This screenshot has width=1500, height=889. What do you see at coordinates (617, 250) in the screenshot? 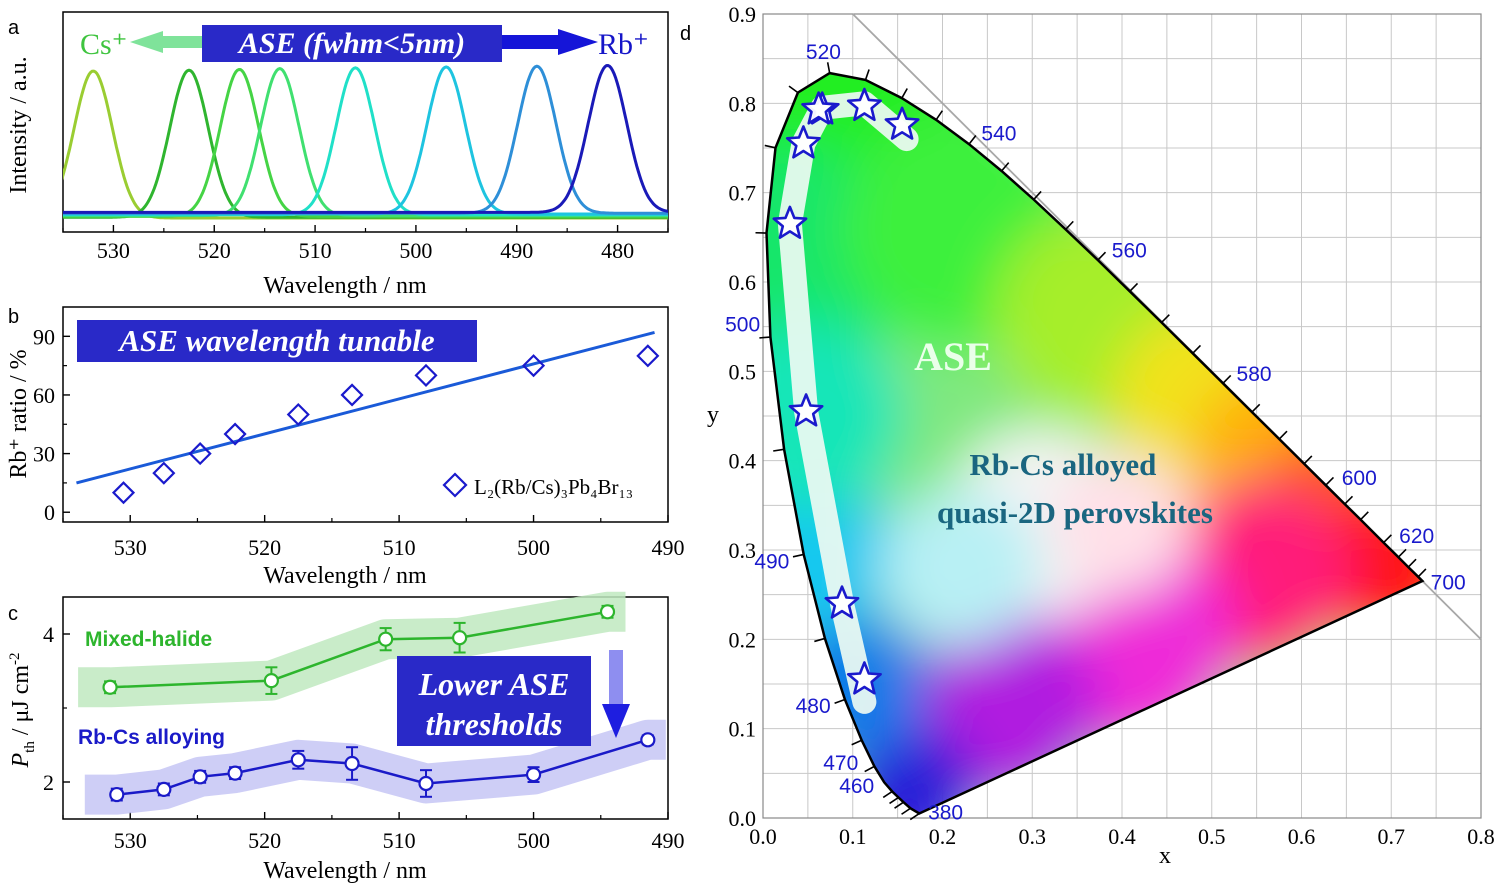
I see `panel-a-x-tick-label: 480` at bounding box center [617, 250].